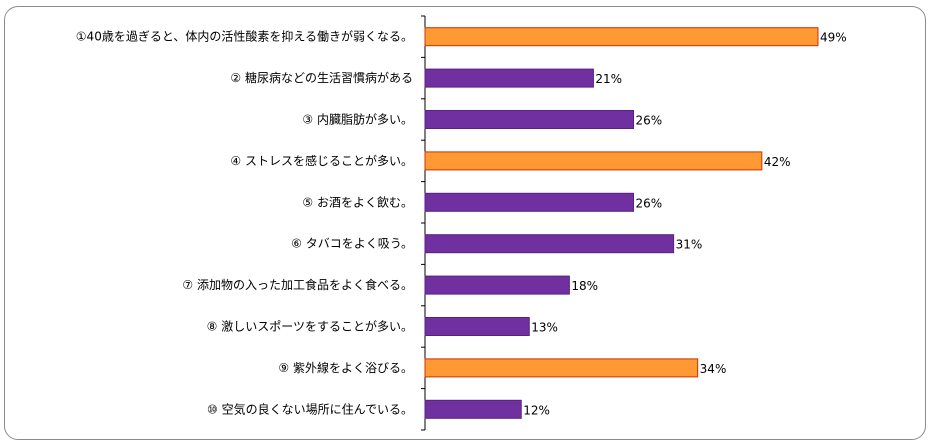  Describe the element at coordinates (544, 328) in the screenshot. I see `value-label-8: 13%` at that location.